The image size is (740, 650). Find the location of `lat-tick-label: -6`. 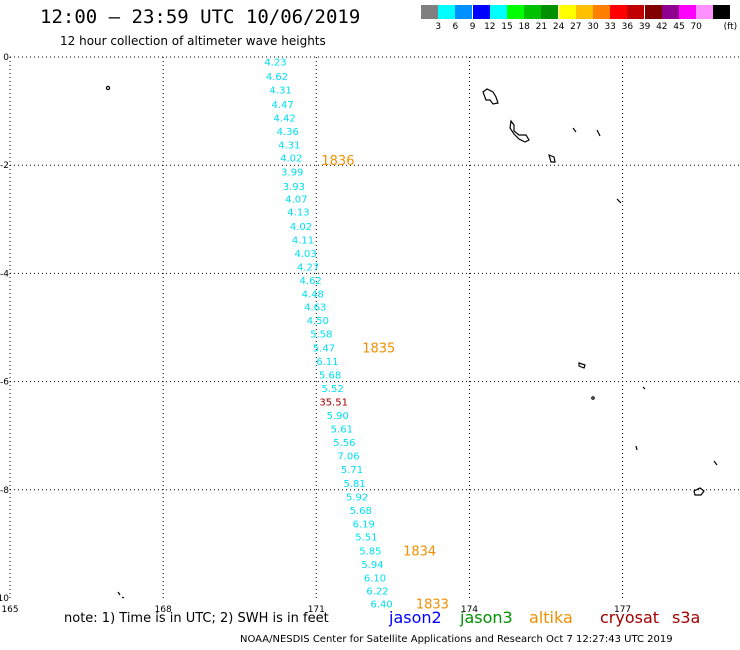

lat-tick-label: -6 is located at coordinates (4, 383).